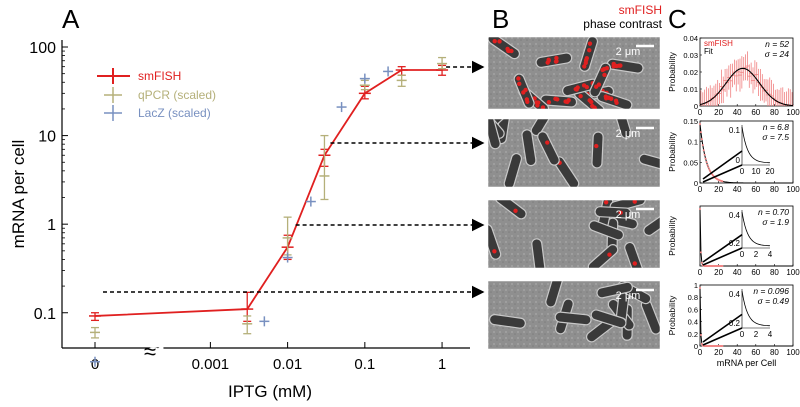 This screenshot has width=800, height=407. Describe the element at coordinates (500, 19) in the screenshot. I see `panel-b-letter: B` at that location.